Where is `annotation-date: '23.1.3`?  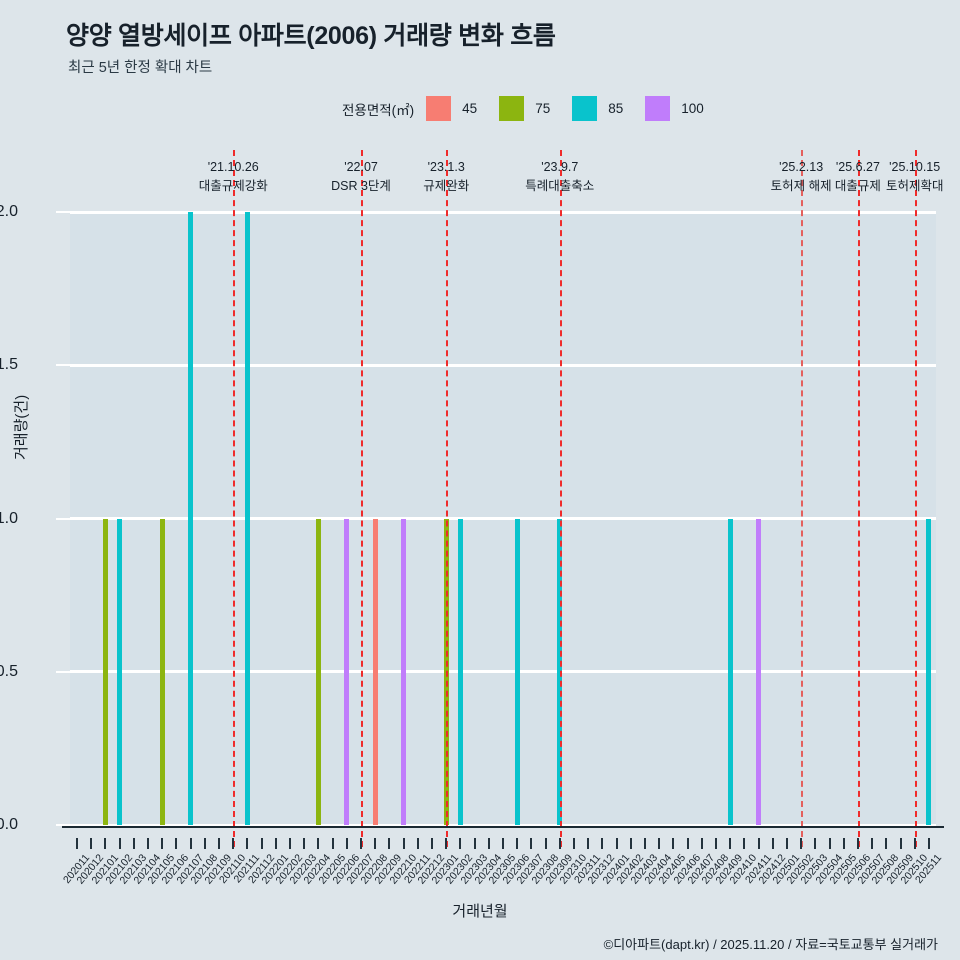 annotation-date: '23.1.3 is located at coordinates (446, 167).